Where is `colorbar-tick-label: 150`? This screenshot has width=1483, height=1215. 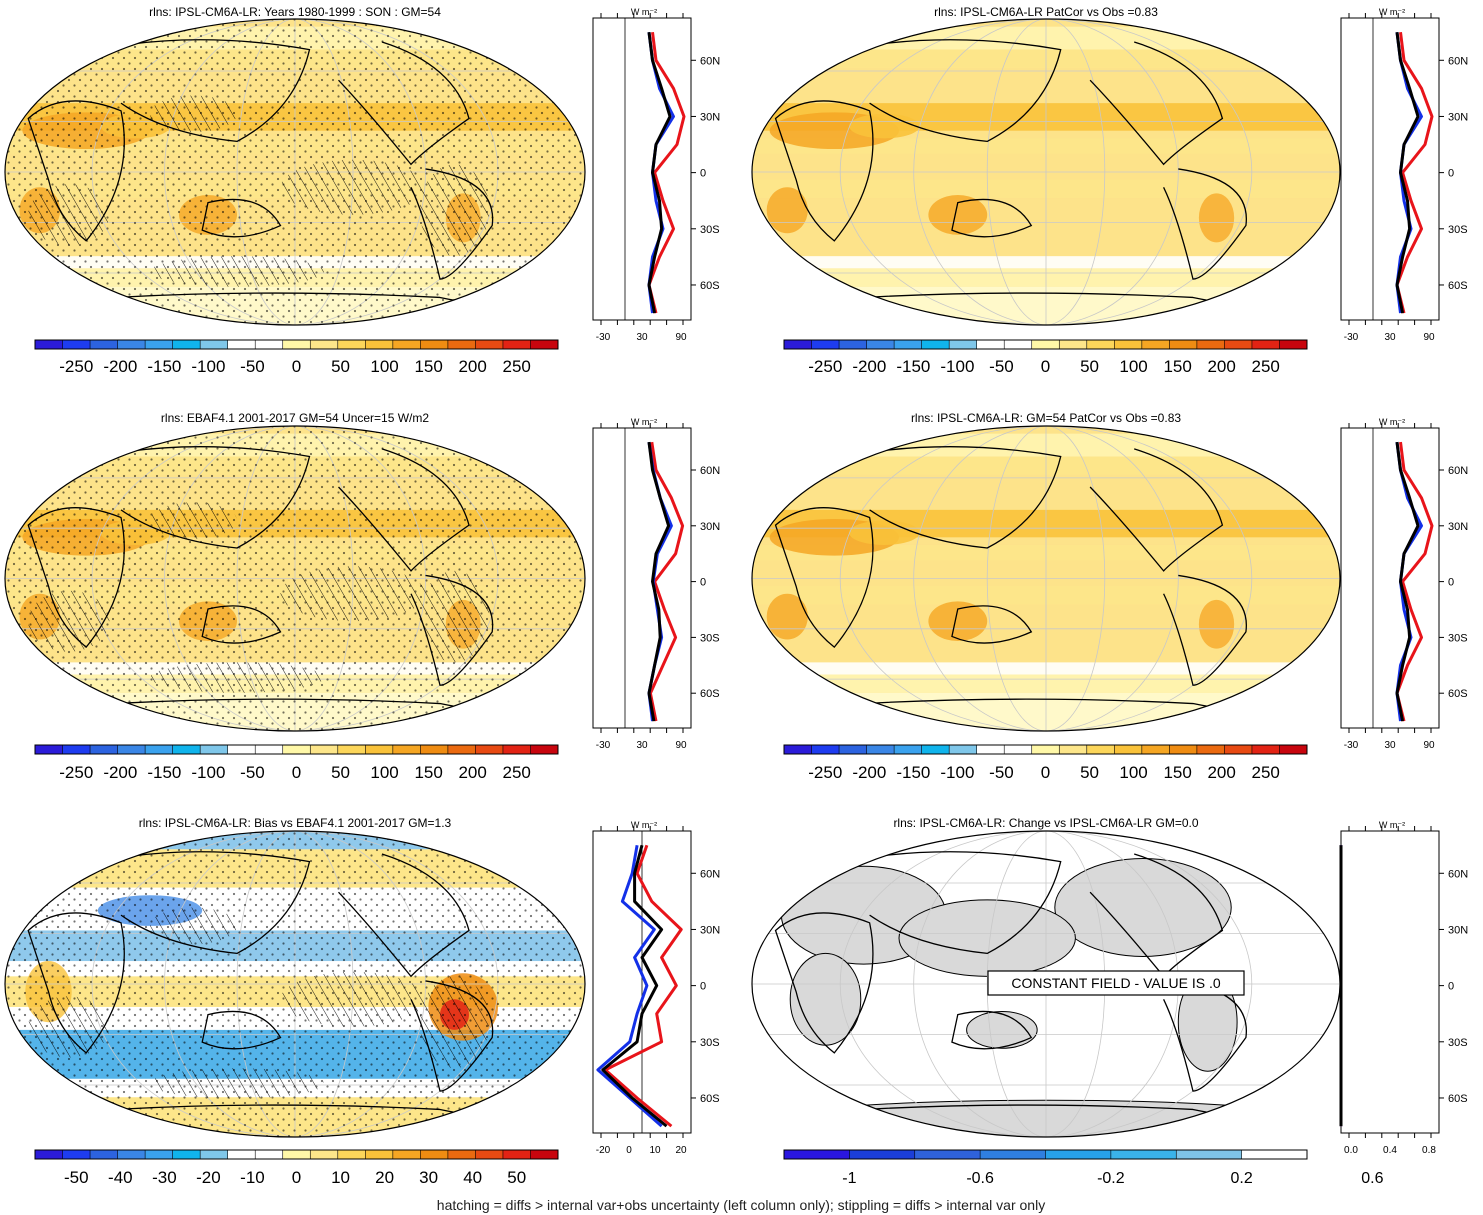 colorbar-tick-label: 150 is located at coordinates (428, 366).